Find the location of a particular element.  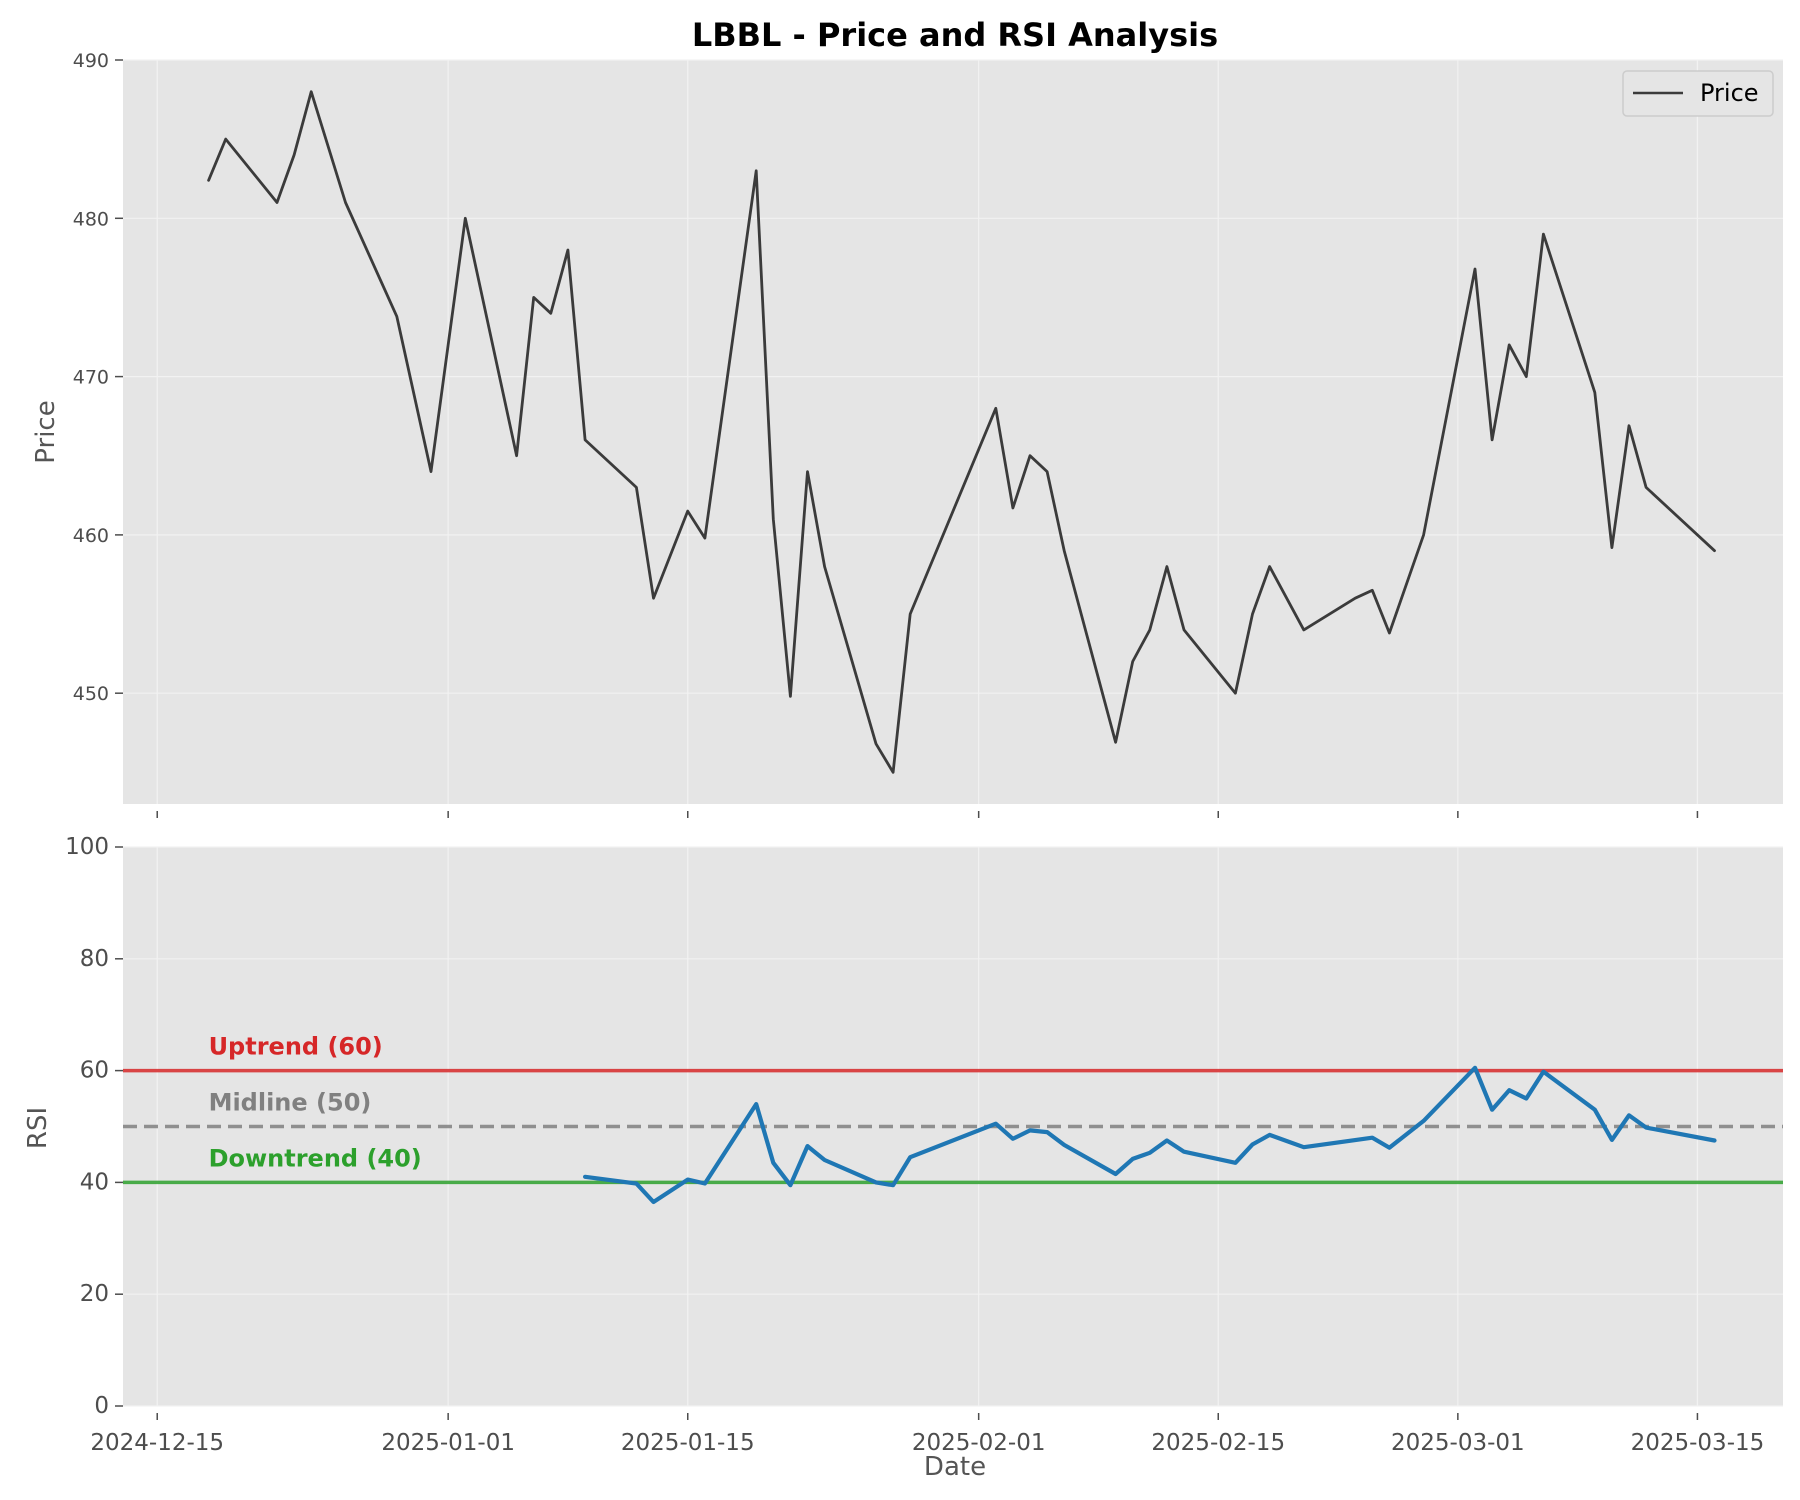

chart-title: LBBL - Price and RSI Analysis is located at coordinates (955, 35).